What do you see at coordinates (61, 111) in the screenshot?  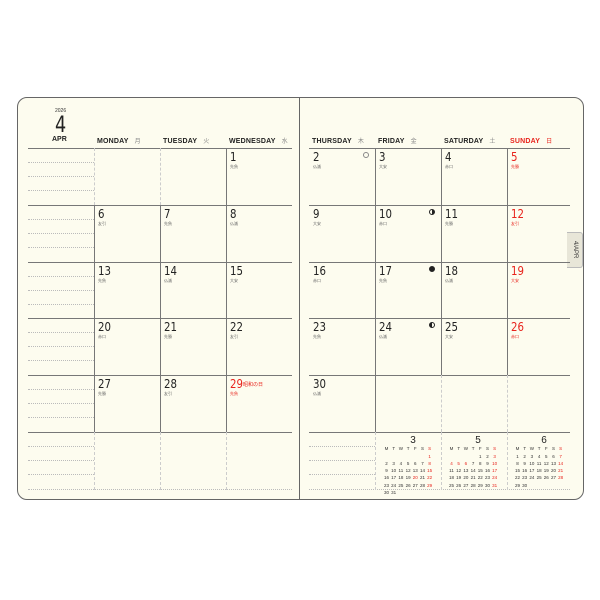 I see `year-label: 2026` at bounding box center [61, 111].